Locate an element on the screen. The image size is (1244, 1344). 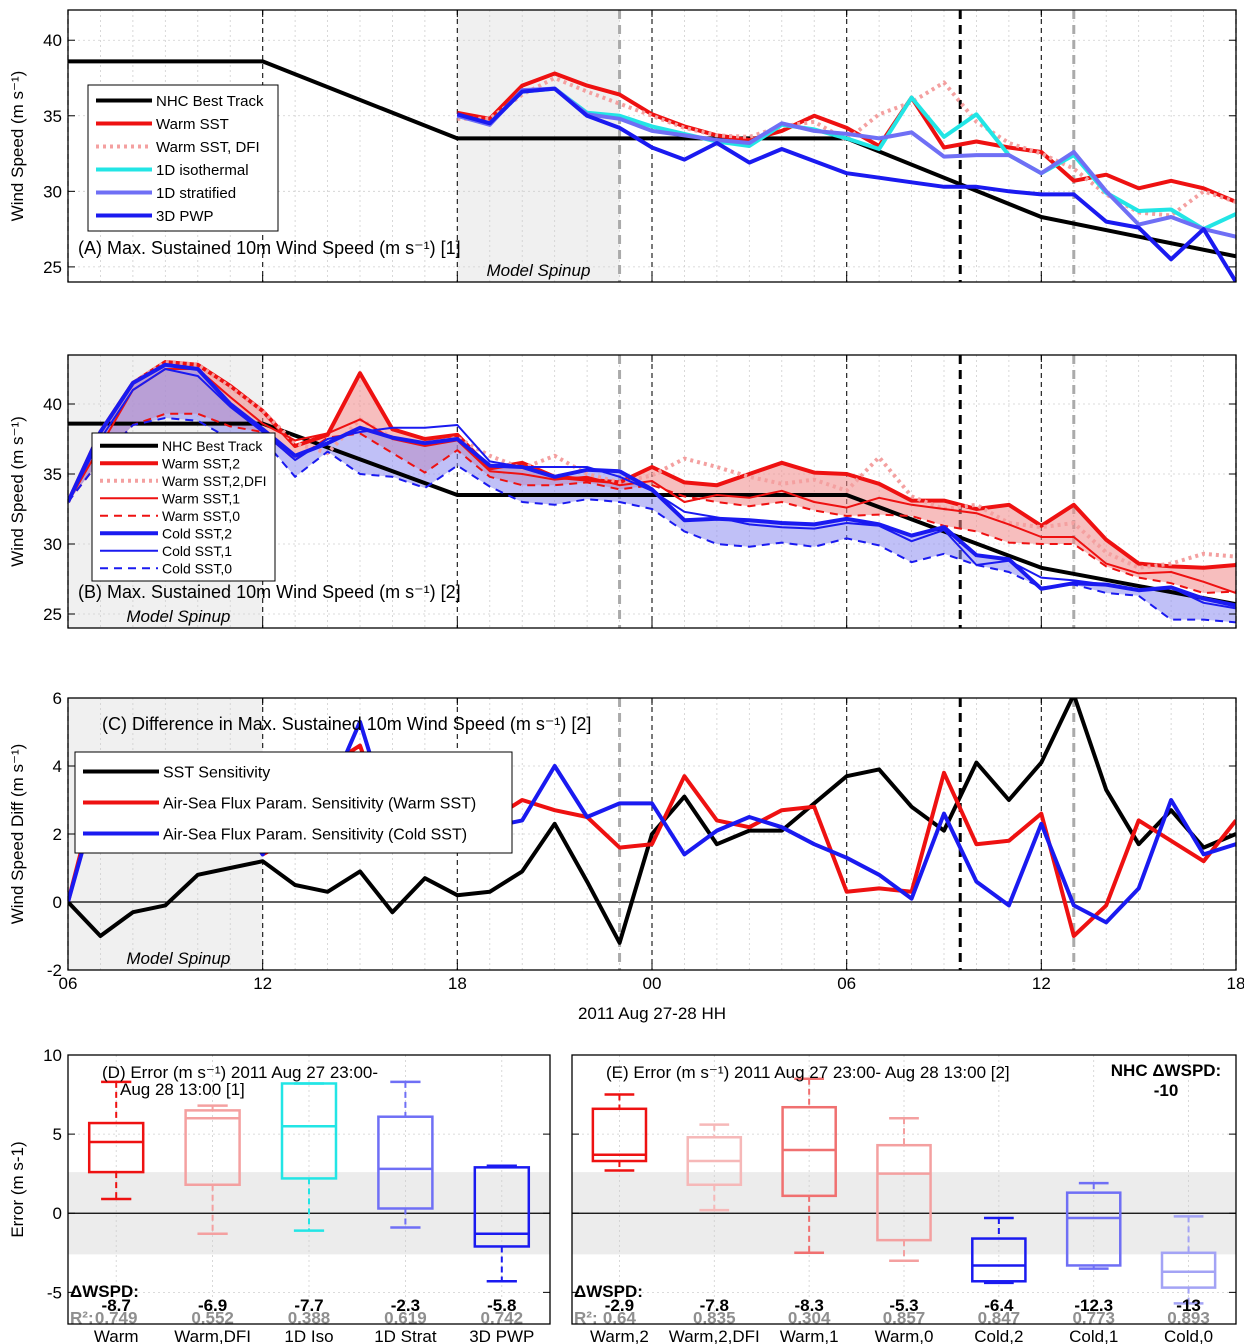
dwspd-value: -2.3 is located at coordinates (405, 1305).